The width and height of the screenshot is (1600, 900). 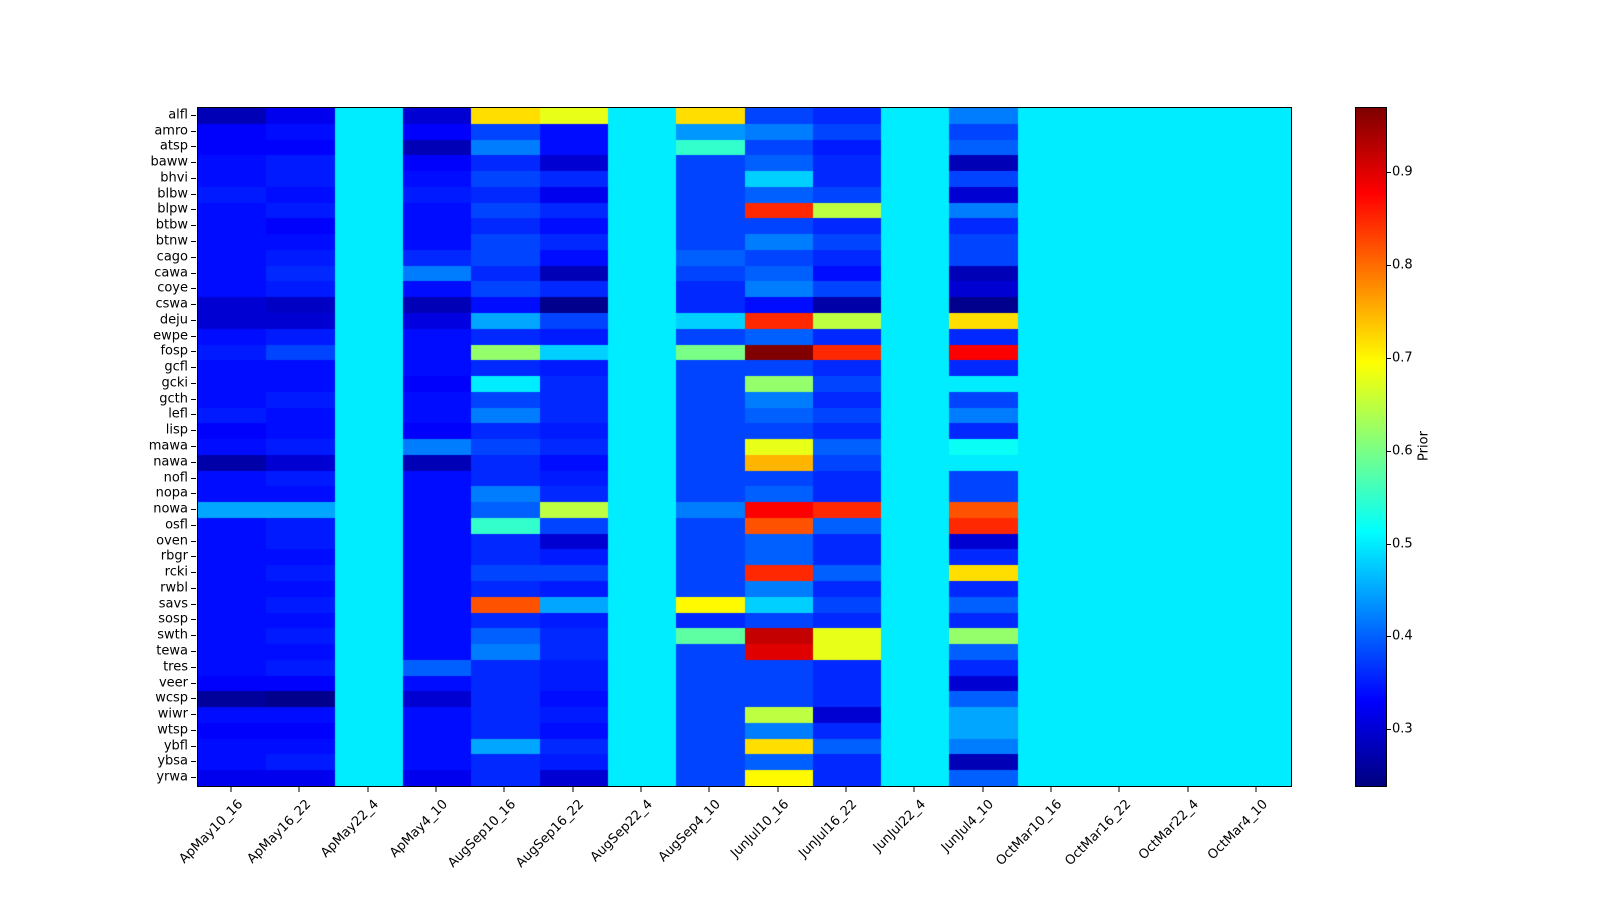 What do you see at coordinates (174, 178) in the screenshot?
I see `y-tick-label: bhvi` at bounding box center [174, 178].